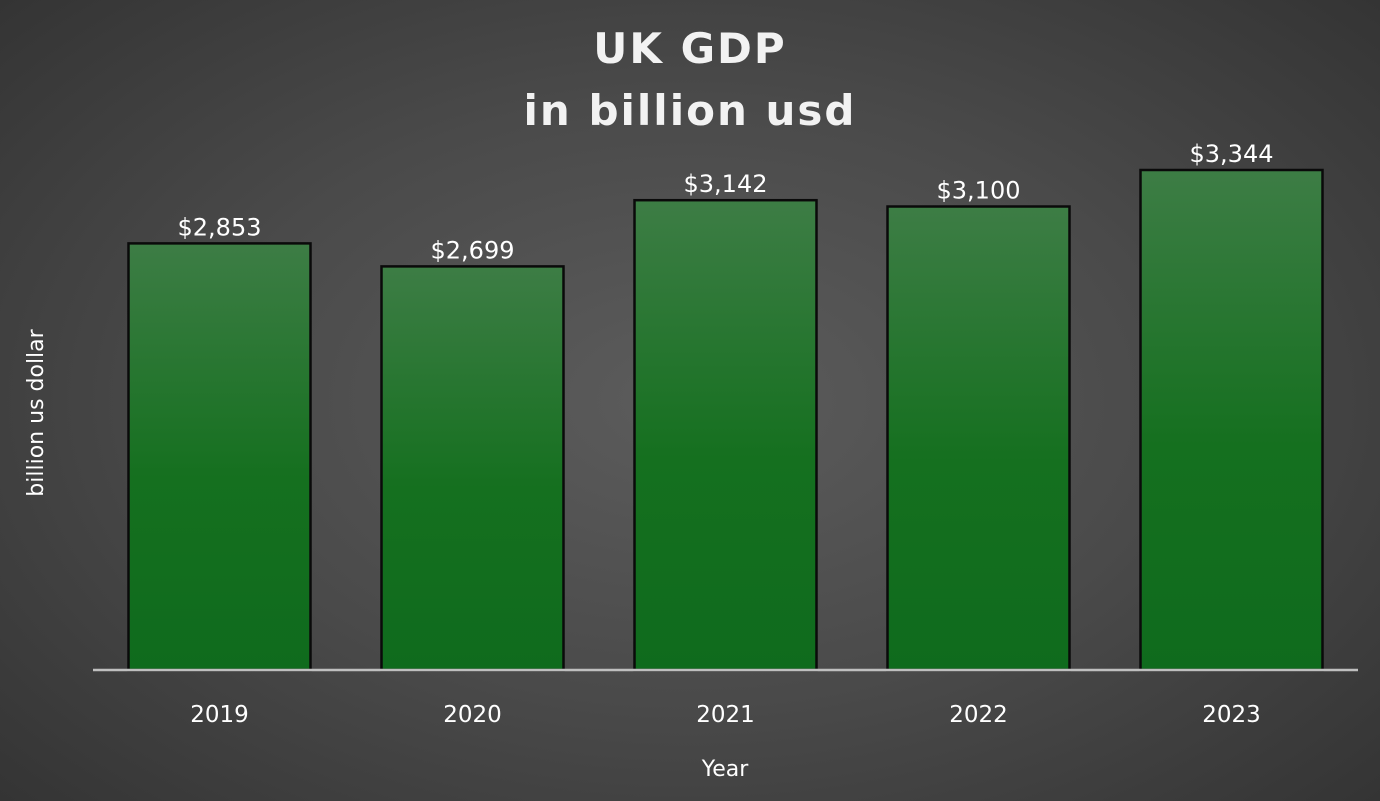 This screenshot has width=1380, height=801. I want to click on bar-2023, so click(1231, 420).